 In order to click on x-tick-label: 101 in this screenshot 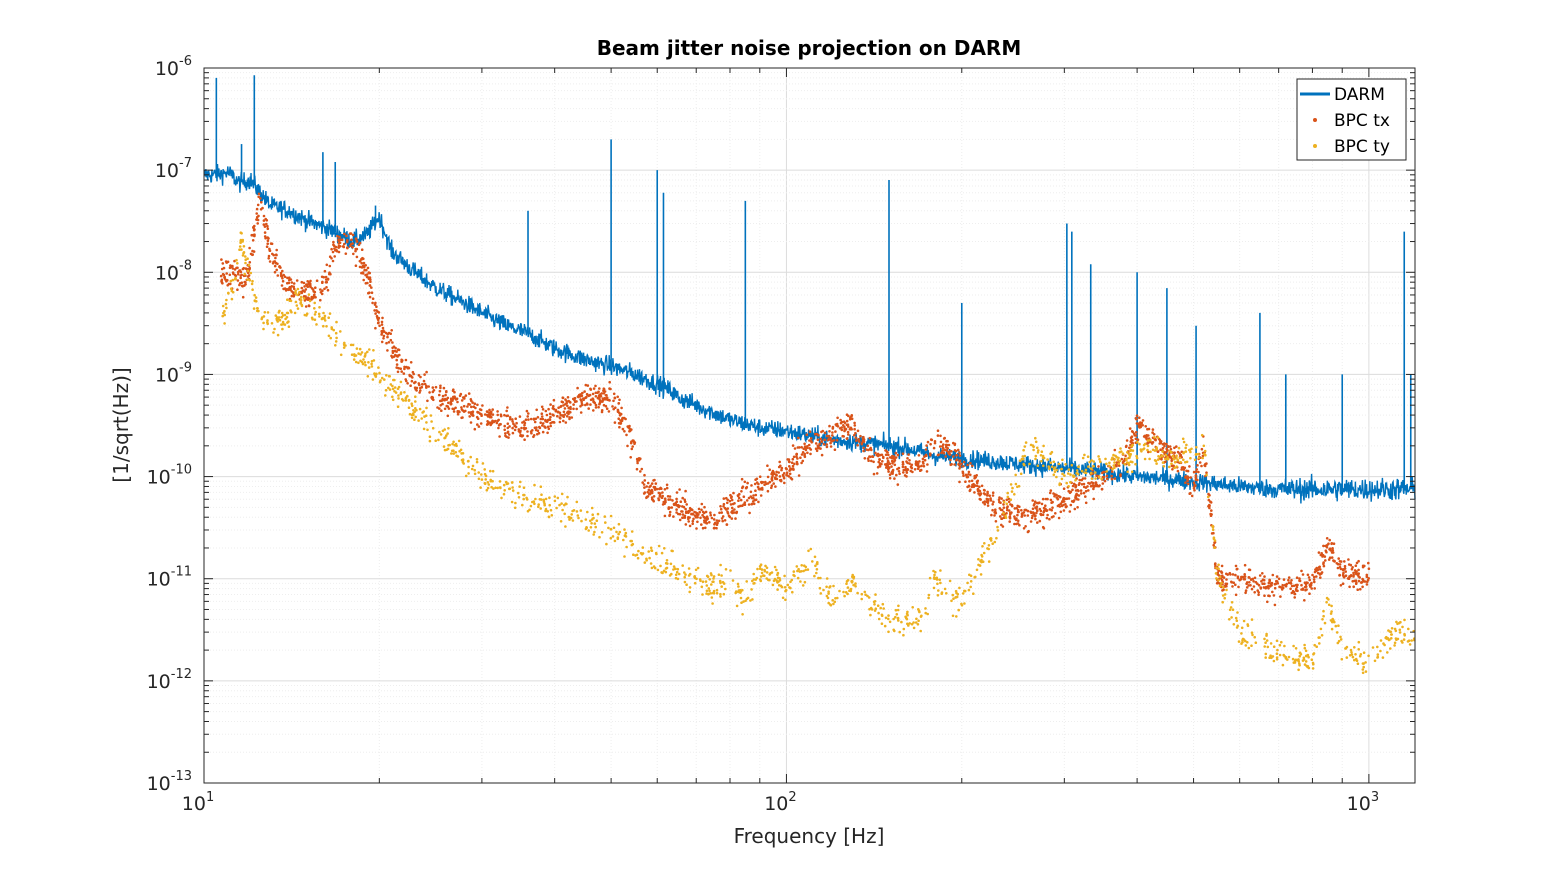, I will do `click(198, 802)`.